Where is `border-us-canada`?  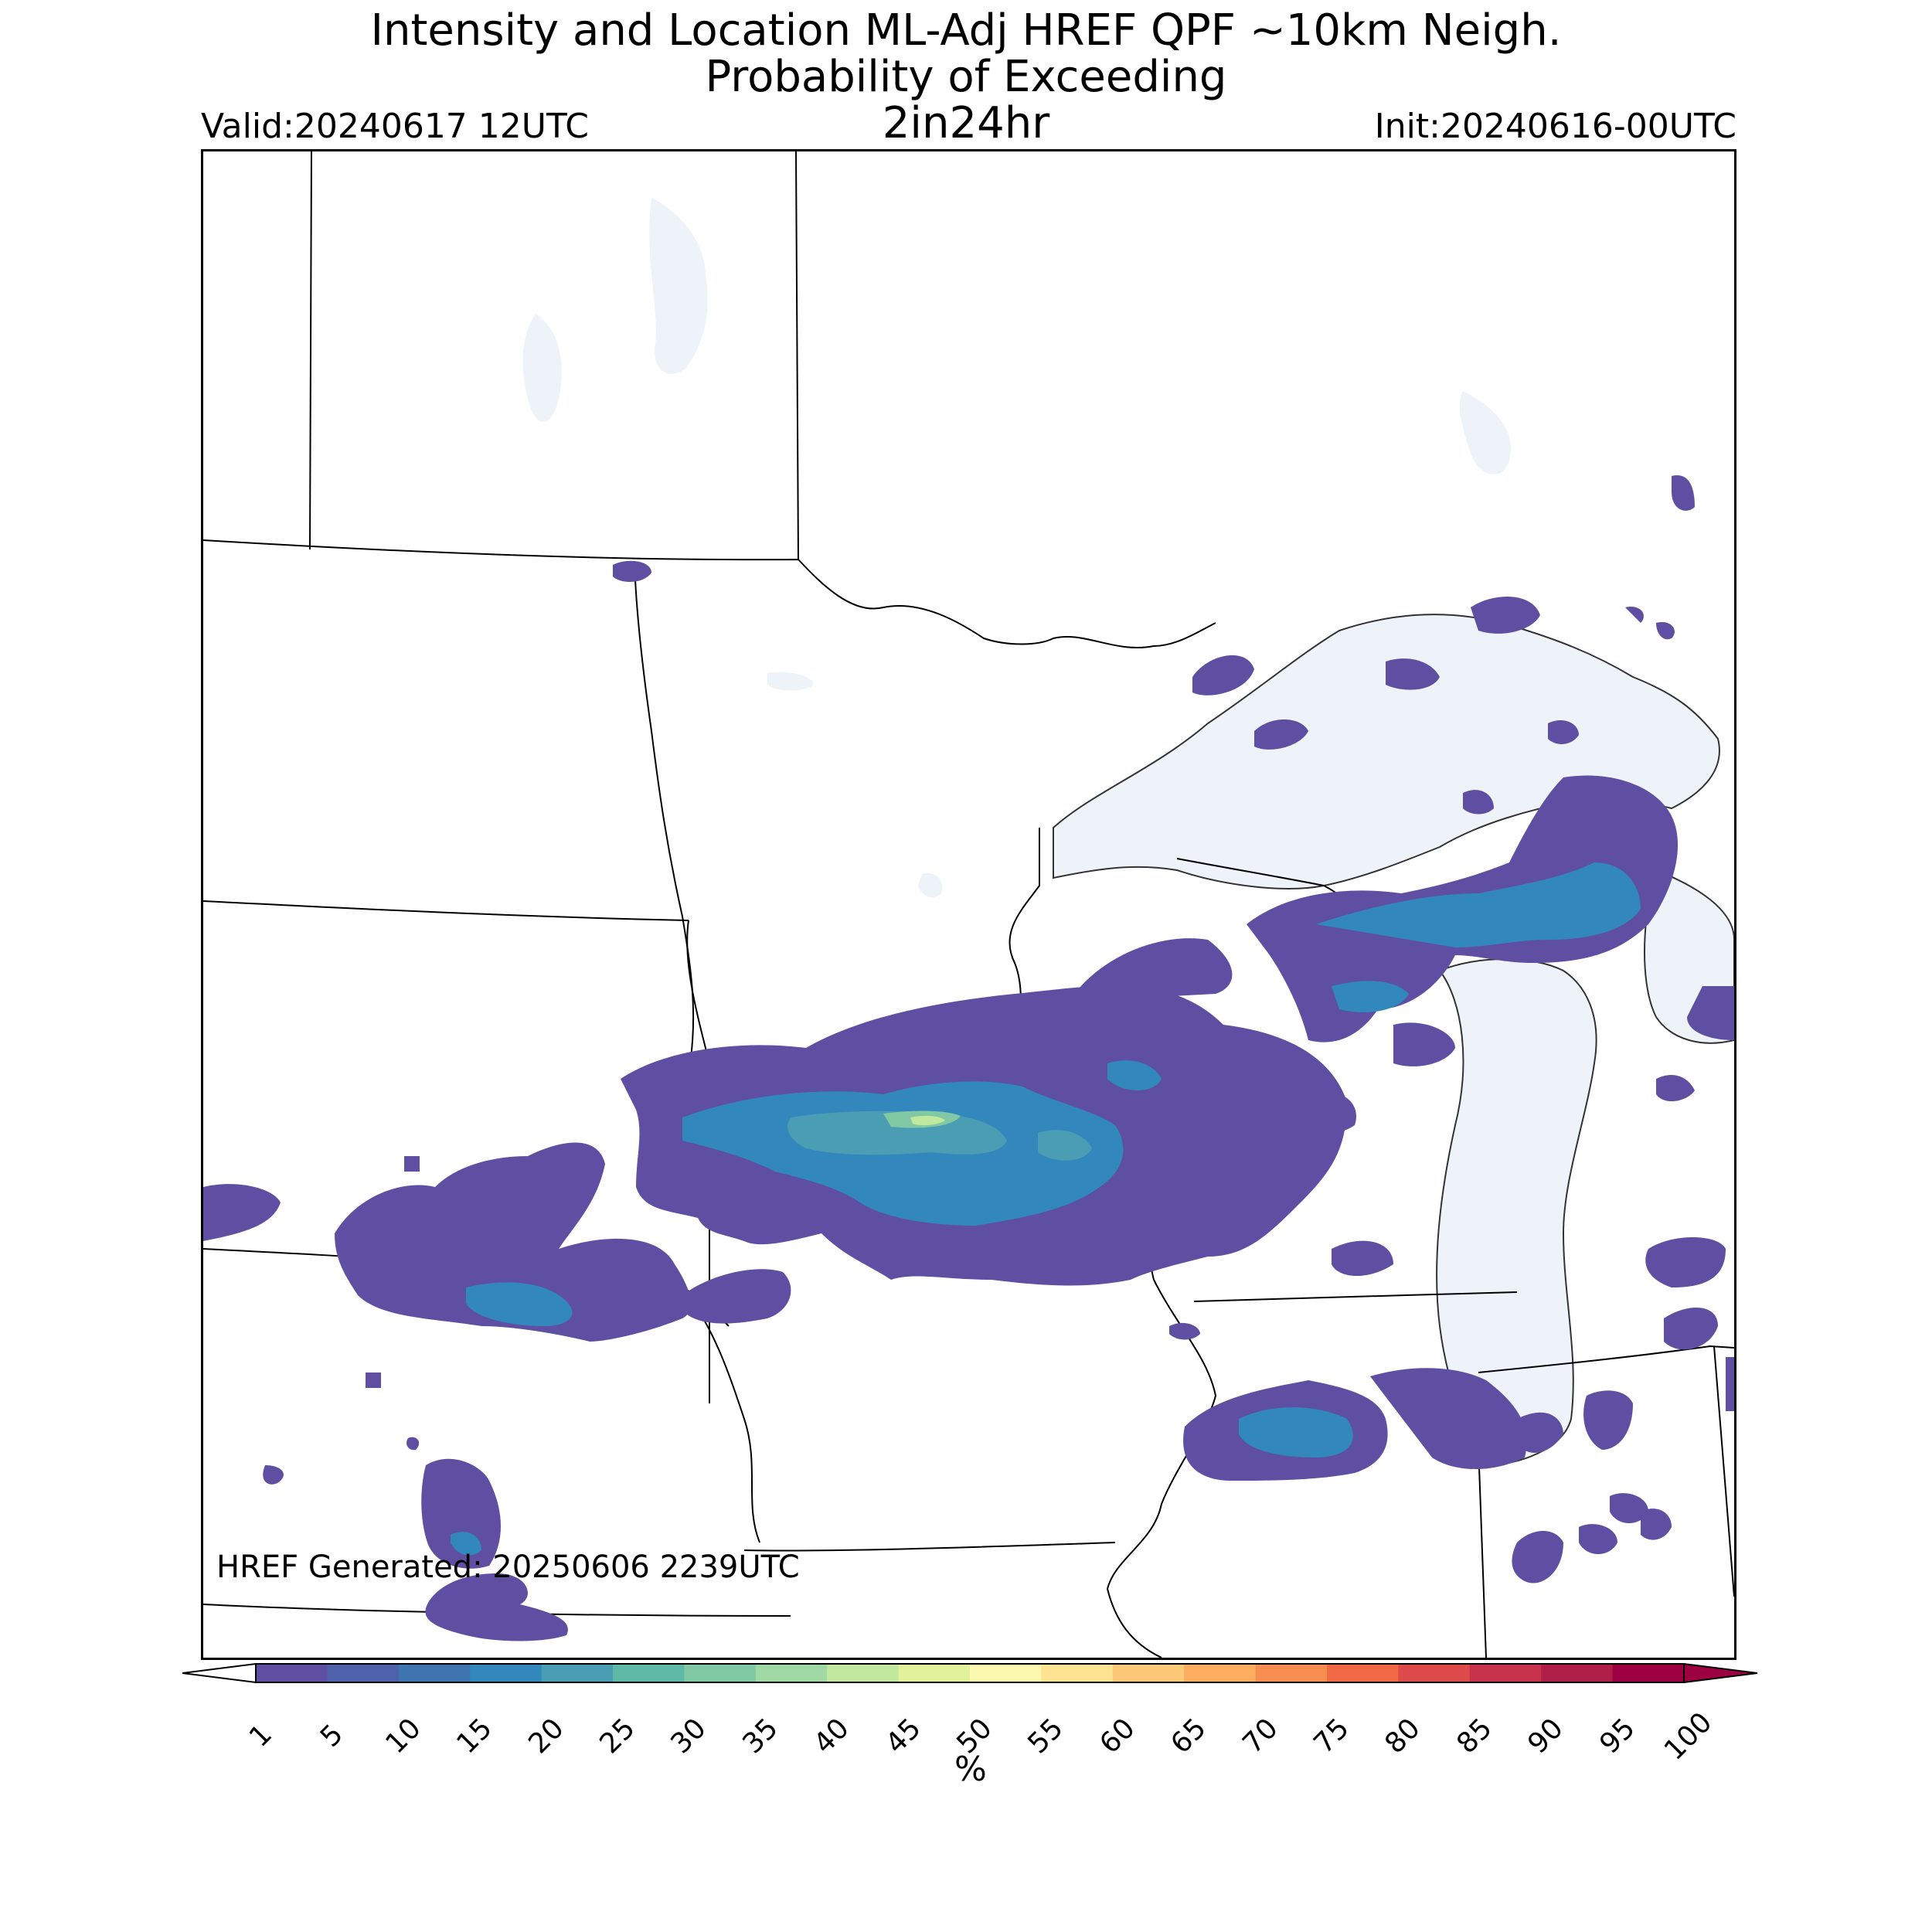
border-us-canada is located at coordinates (709, 594).